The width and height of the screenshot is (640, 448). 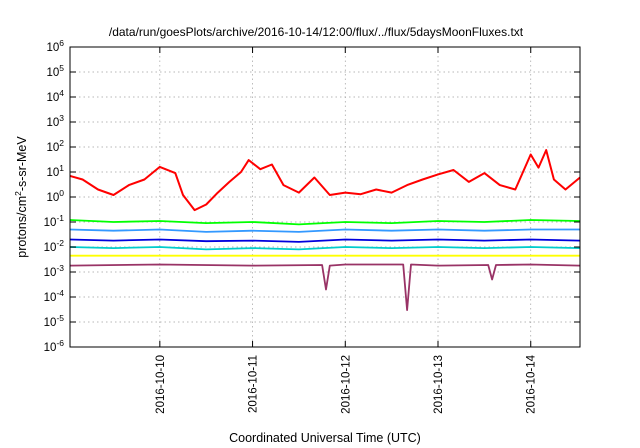 What do you see at coordinates (161, 384) in the screenshot?
I see `x-tick-label: 2016-10-10` at bounding box center [161, 384].